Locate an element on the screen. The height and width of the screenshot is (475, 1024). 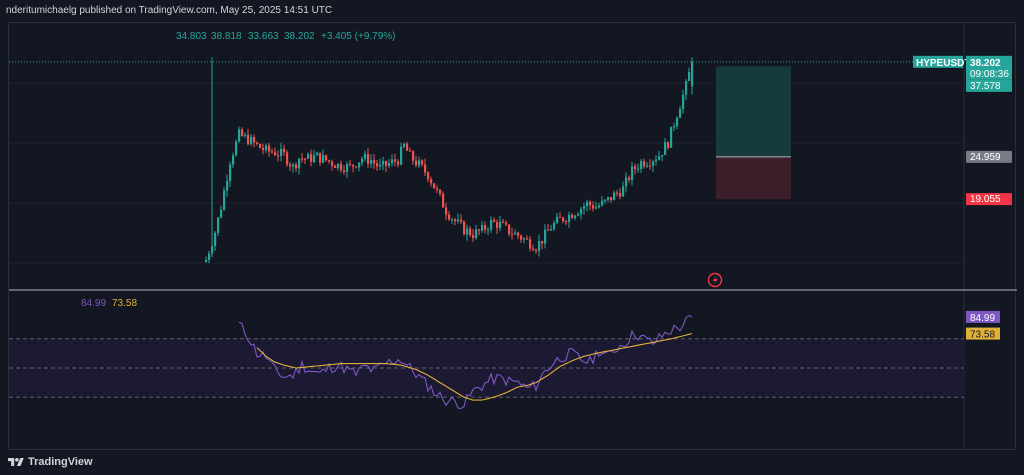
position-stop-zone is located at coordinates (753, 178).